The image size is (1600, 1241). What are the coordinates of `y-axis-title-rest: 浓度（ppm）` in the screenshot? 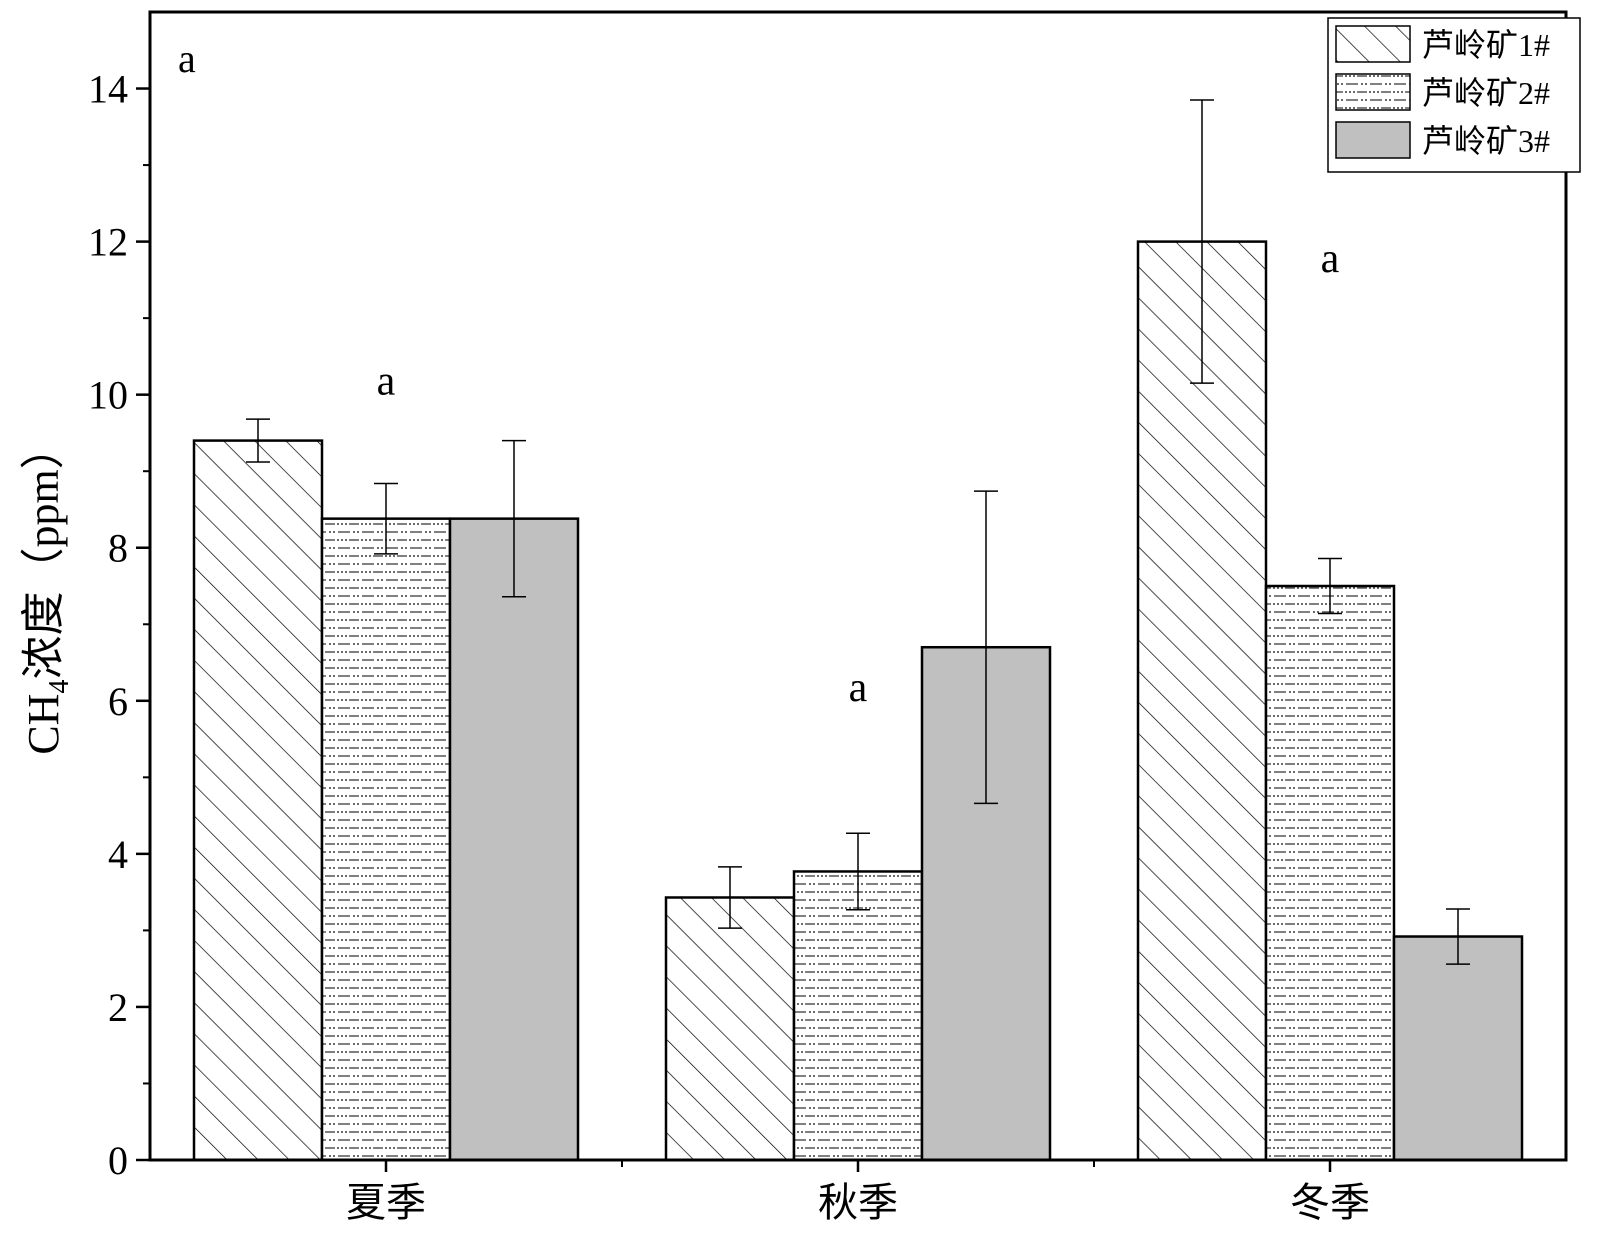 It's located at (43, 552).